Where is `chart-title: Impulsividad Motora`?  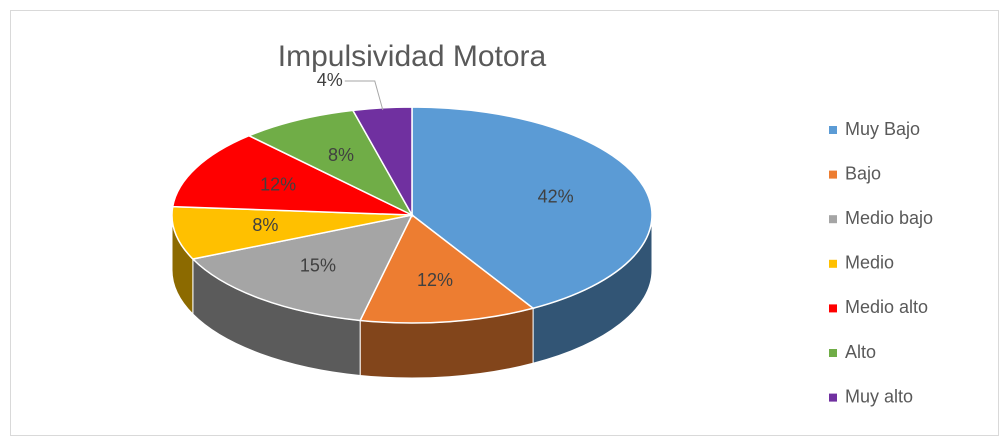 chart-title: Impulsividad Motora is located at coordinates (412, 56).